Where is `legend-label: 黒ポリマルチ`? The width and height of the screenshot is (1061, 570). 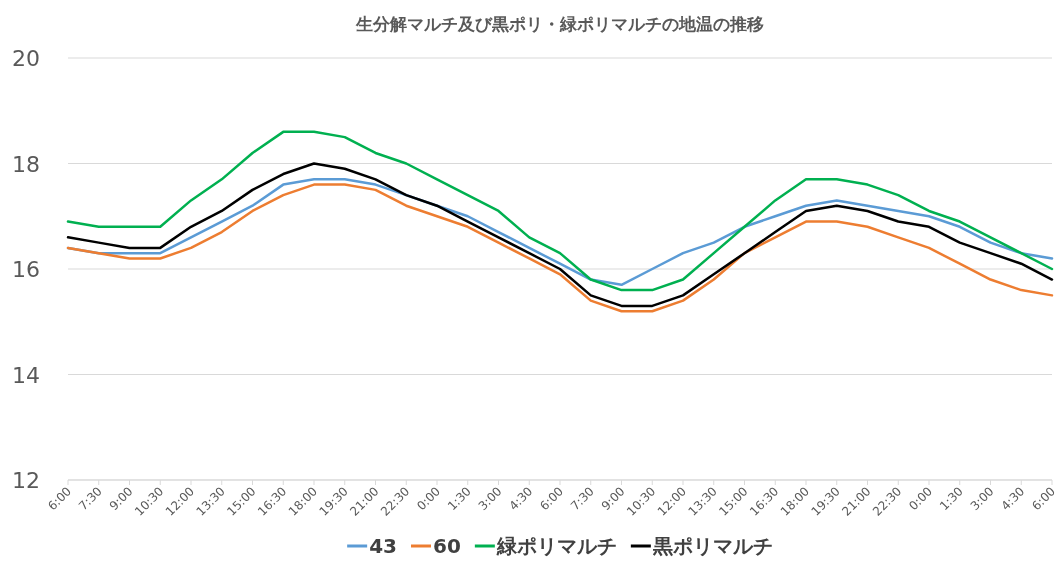 legend-label: 黒ポリマルチ is located at coordinates (712, 546).